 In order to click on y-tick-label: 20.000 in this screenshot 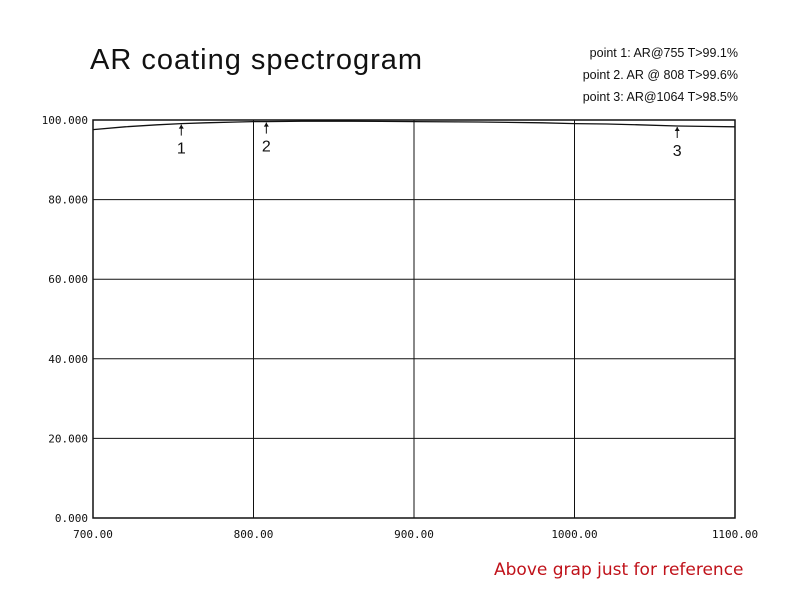, I will do `click(68, 438)`.